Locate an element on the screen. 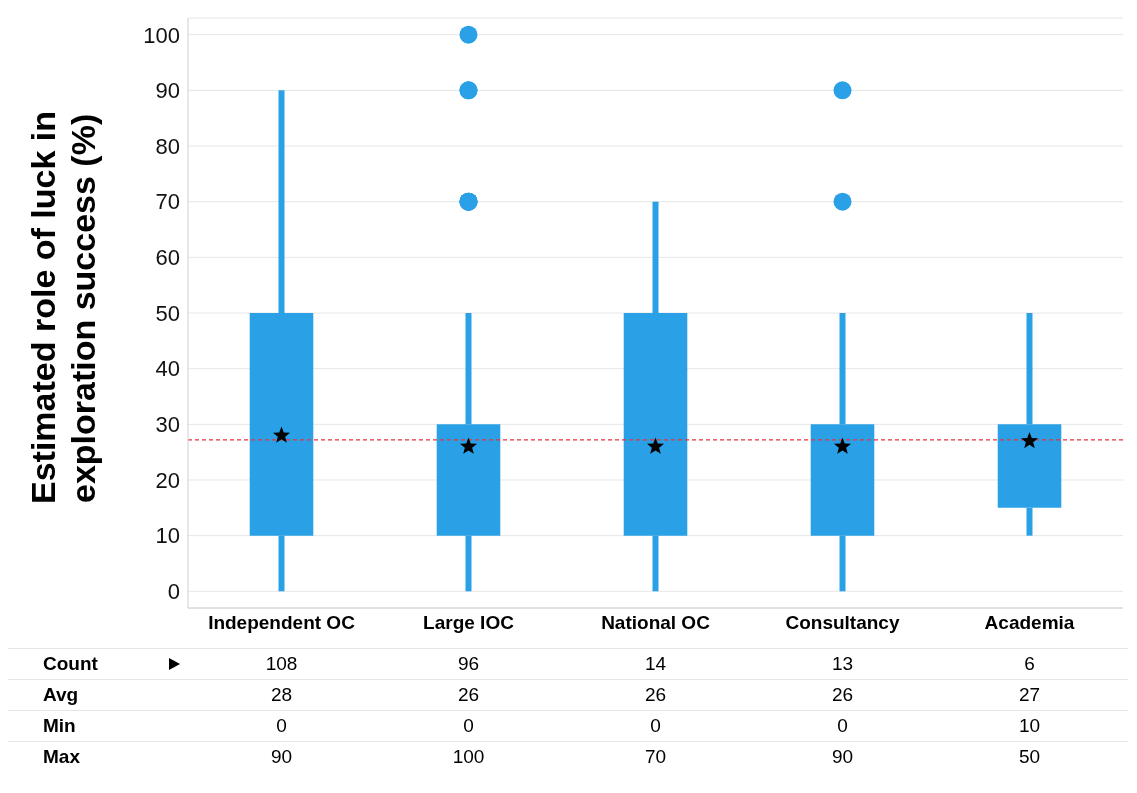 Image resolution: width=1137 pixels, height=793 pixels. y-tick-label: 30 is located at coordinates (167, 425).